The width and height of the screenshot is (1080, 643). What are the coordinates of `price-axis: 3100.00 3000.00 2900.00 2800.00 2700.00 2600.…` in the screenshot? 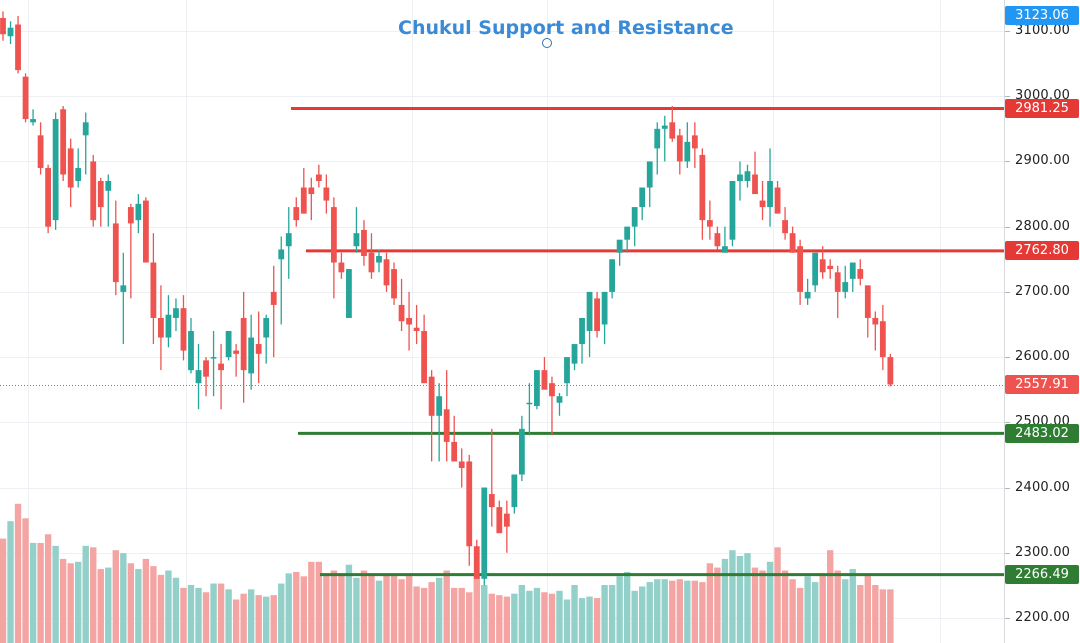 It's located at (1042, 321).